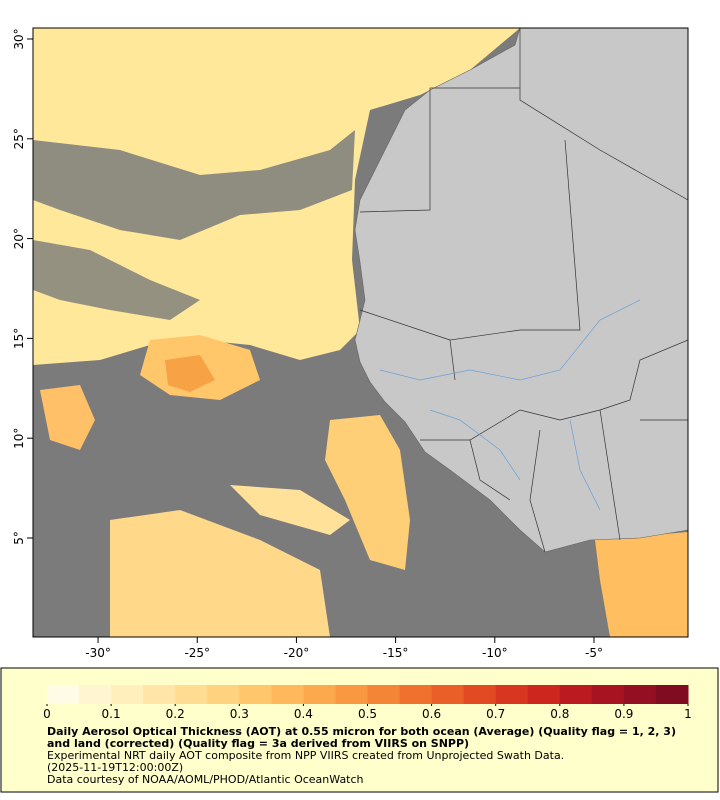  What do you see at coordinates (431, 714) in the screenshot?
I see `colorbar-tick-label: 0.6` at bounding box center [431, 714].